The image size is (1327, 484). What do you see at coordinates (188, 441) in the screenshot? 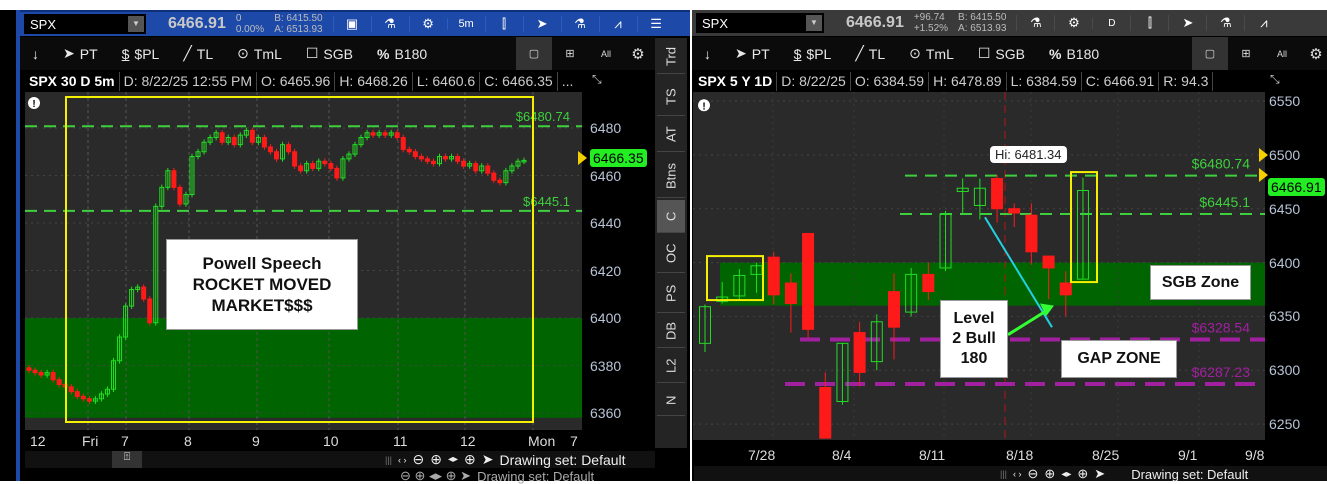
I see `time-axis-label: 8` at bounding box center [188, 441].